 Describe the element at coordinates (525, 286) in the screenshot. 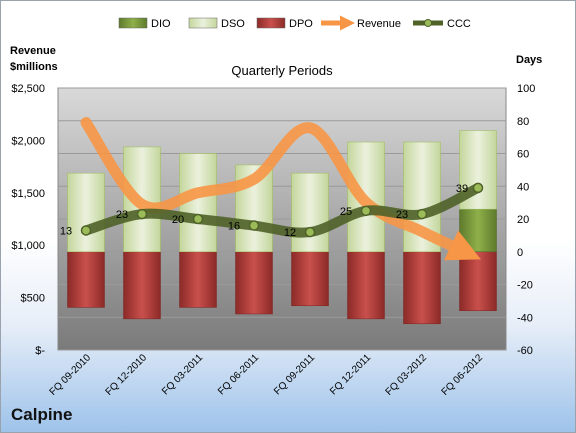

I see `right-tick-label: -20` at that location.